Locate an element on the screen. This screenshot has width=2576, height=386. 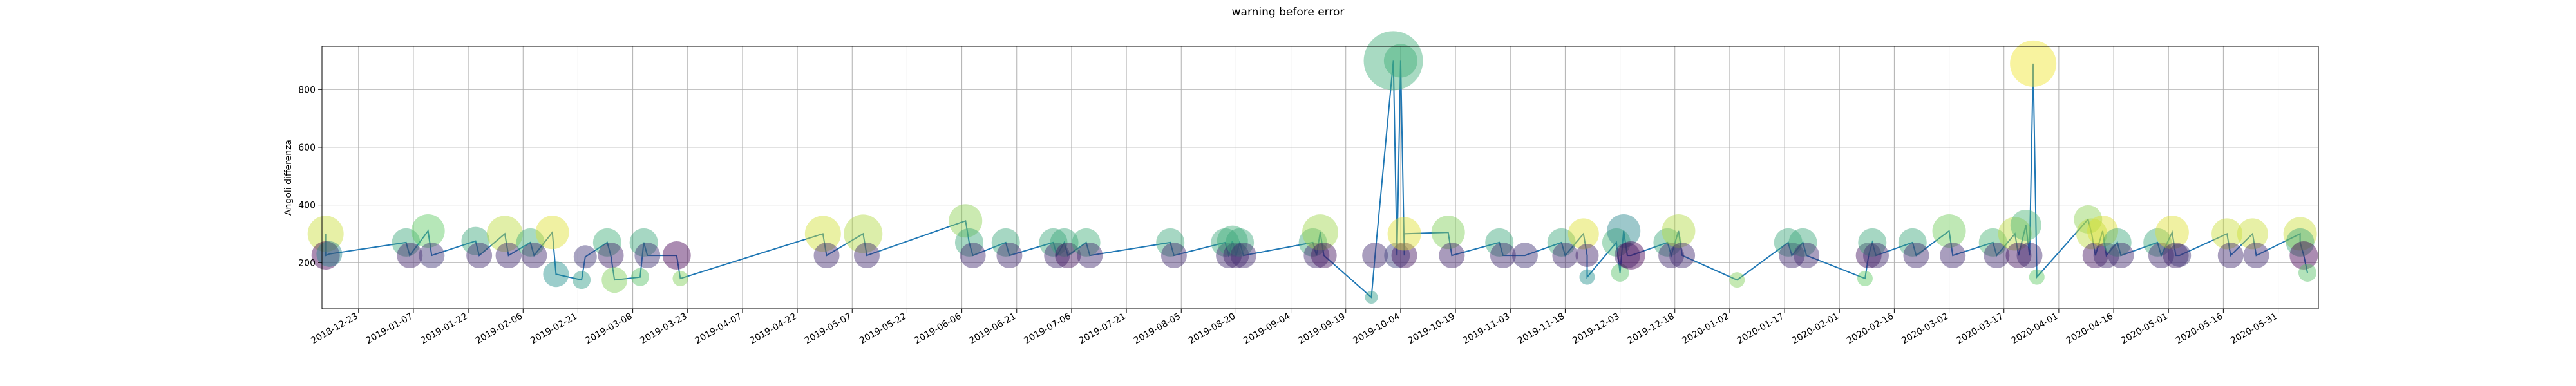
y-tick-label: 200 is located at coordinates (307, 263).